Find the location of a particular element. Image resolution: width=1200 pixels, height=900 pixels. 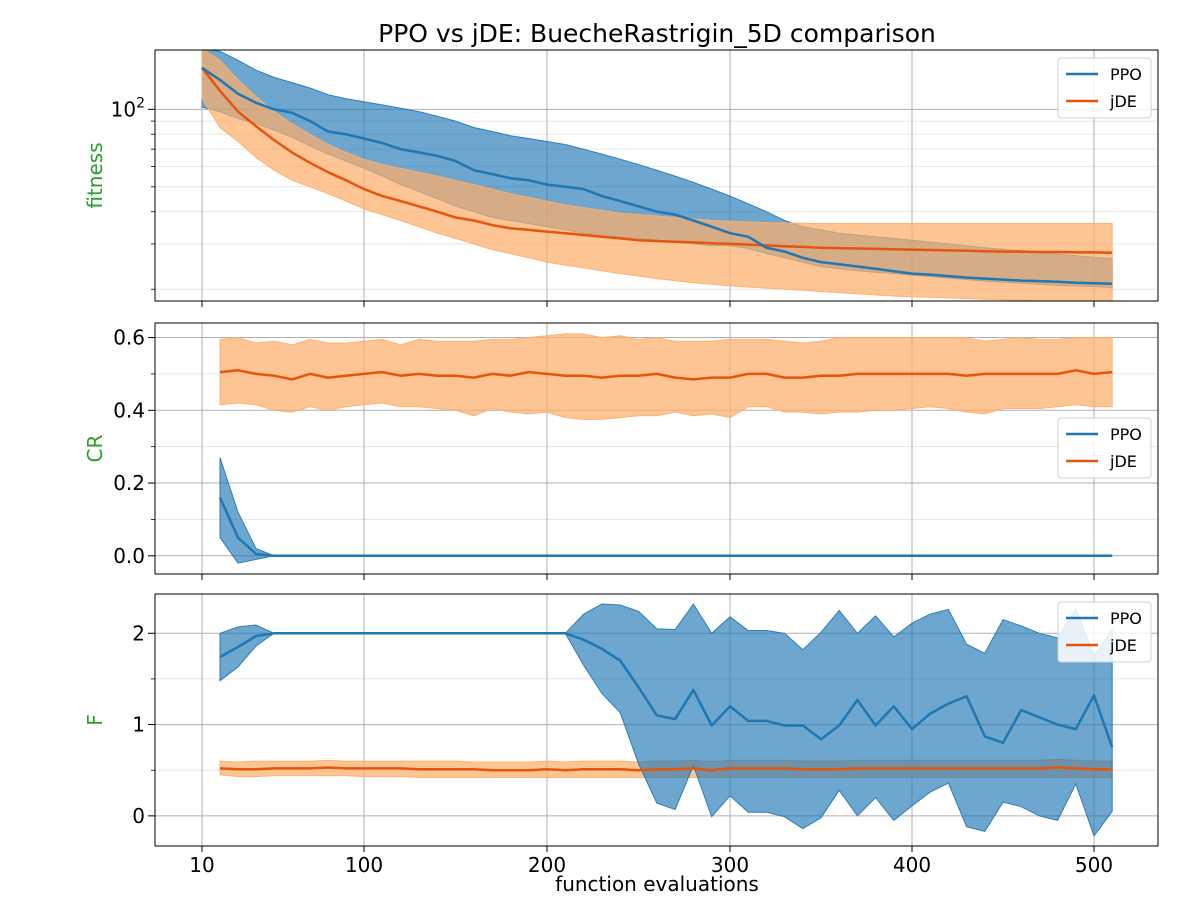

y-axis-label: fitness is located at coordinates (95, 175).